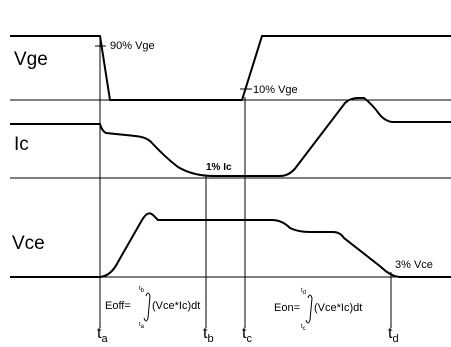 The height and width of the screenshot is (347, 451). What do you see at coordinates (287, 308) in the screenshot?
I see `eon-lhs: Eon=` at bounding box center [287, 308].